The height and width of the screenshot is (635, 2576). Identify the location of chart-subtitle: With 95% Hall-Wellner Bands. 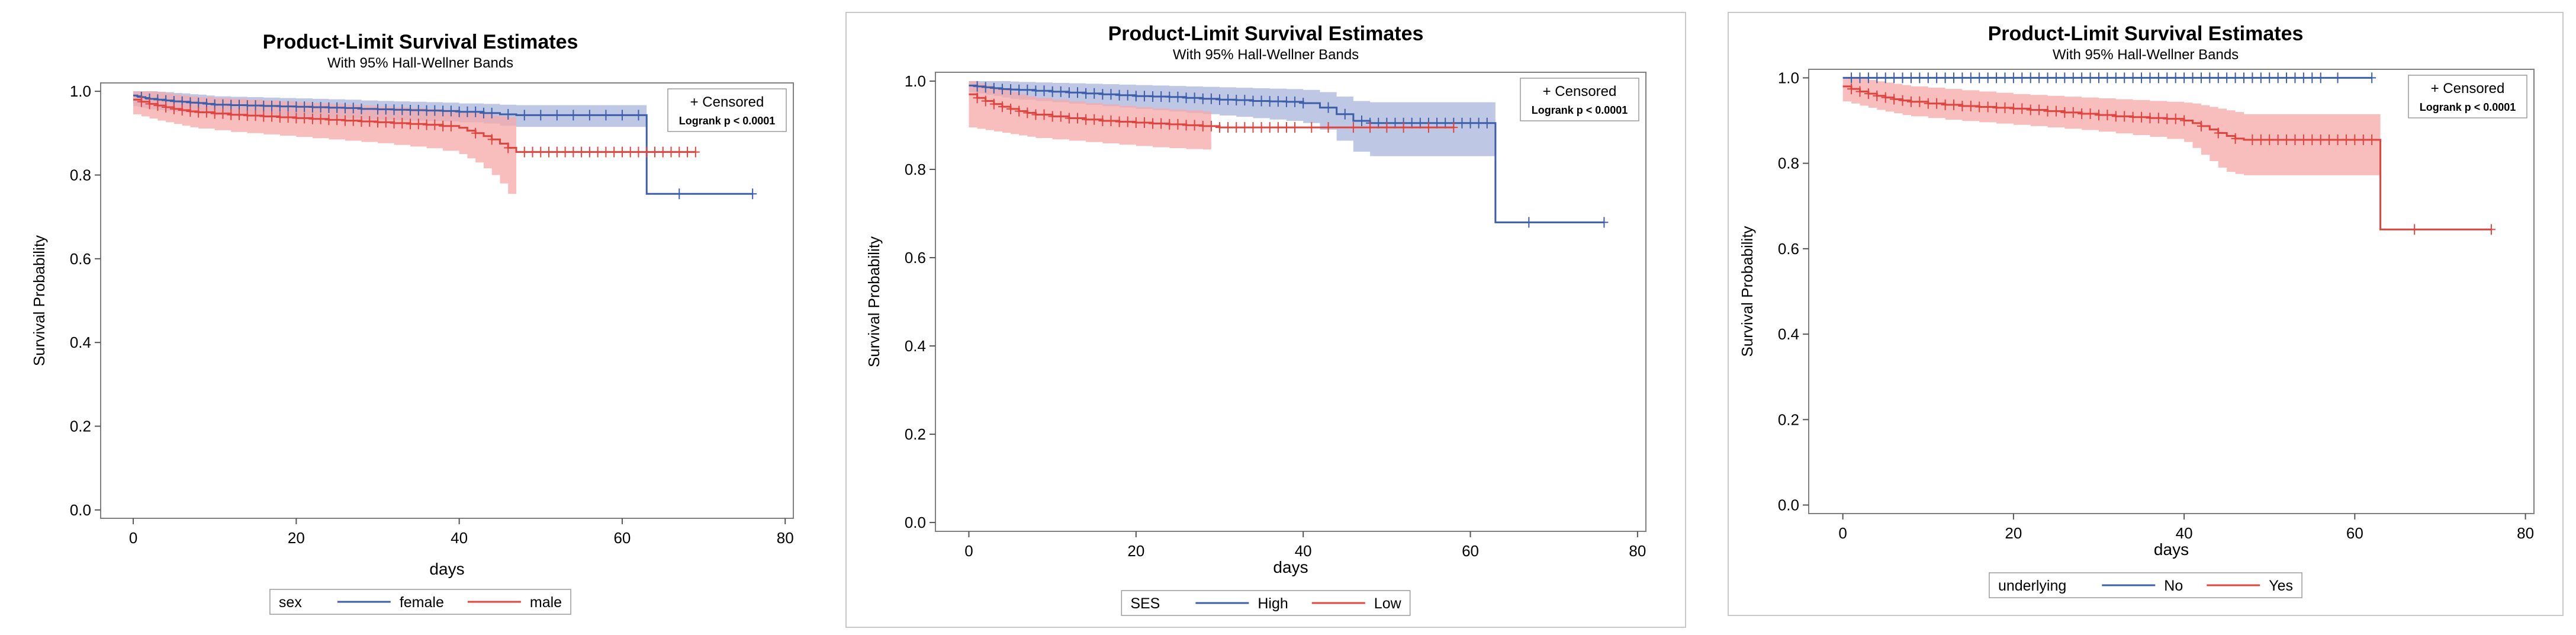
(1266, 55).